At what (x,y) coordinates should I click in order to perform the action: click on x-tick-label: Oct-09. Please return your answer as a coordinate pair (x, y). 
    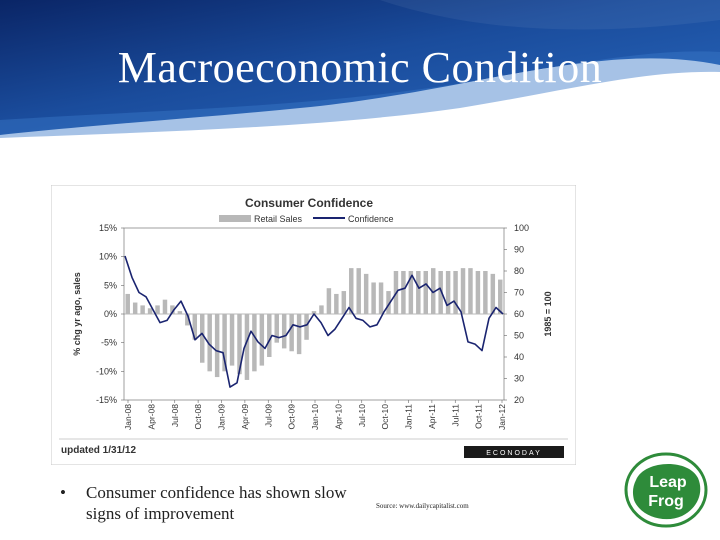
    Looking at the image, I should click on (292, 417).